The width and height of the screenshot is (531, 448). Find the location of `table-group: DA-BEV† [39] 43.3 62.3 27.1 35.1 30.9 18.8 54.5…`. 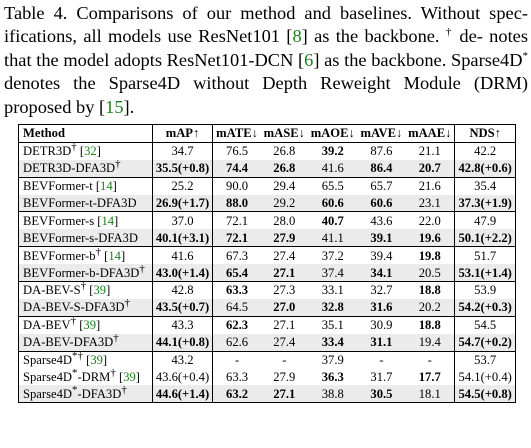

table-group: DA-BEV† [39] 43.3 62.3 27.1 35.1 30.9 18.8 54.5… is located at coordinates (267, 334).